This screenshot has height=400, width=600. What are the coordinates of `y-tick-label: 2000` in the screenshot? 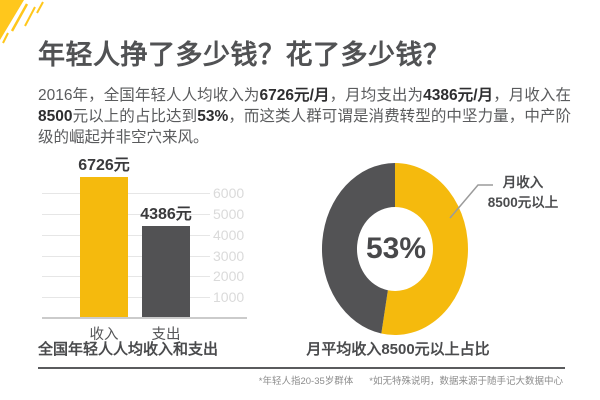 It's located at (229, 276).